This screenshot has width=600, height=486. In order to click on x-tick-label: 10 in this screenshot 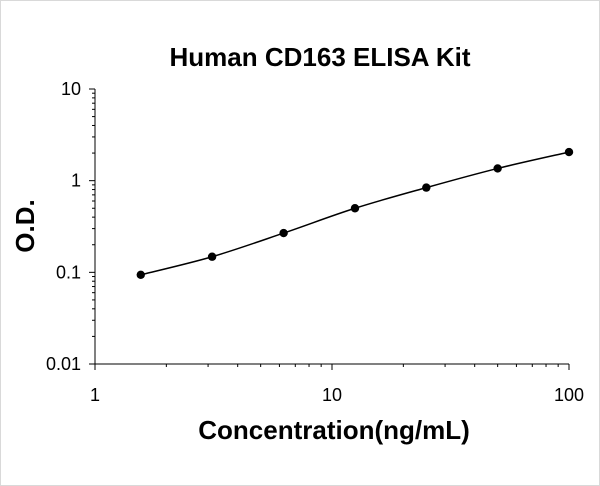, I will do `click(332, 395)`.